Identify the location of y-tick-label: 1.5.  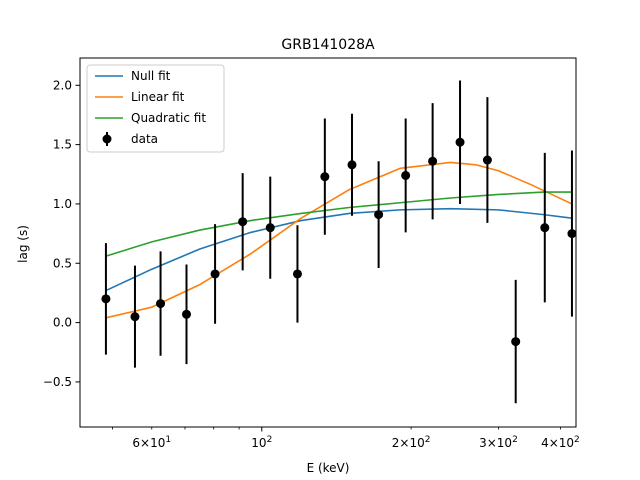
(62, 145).